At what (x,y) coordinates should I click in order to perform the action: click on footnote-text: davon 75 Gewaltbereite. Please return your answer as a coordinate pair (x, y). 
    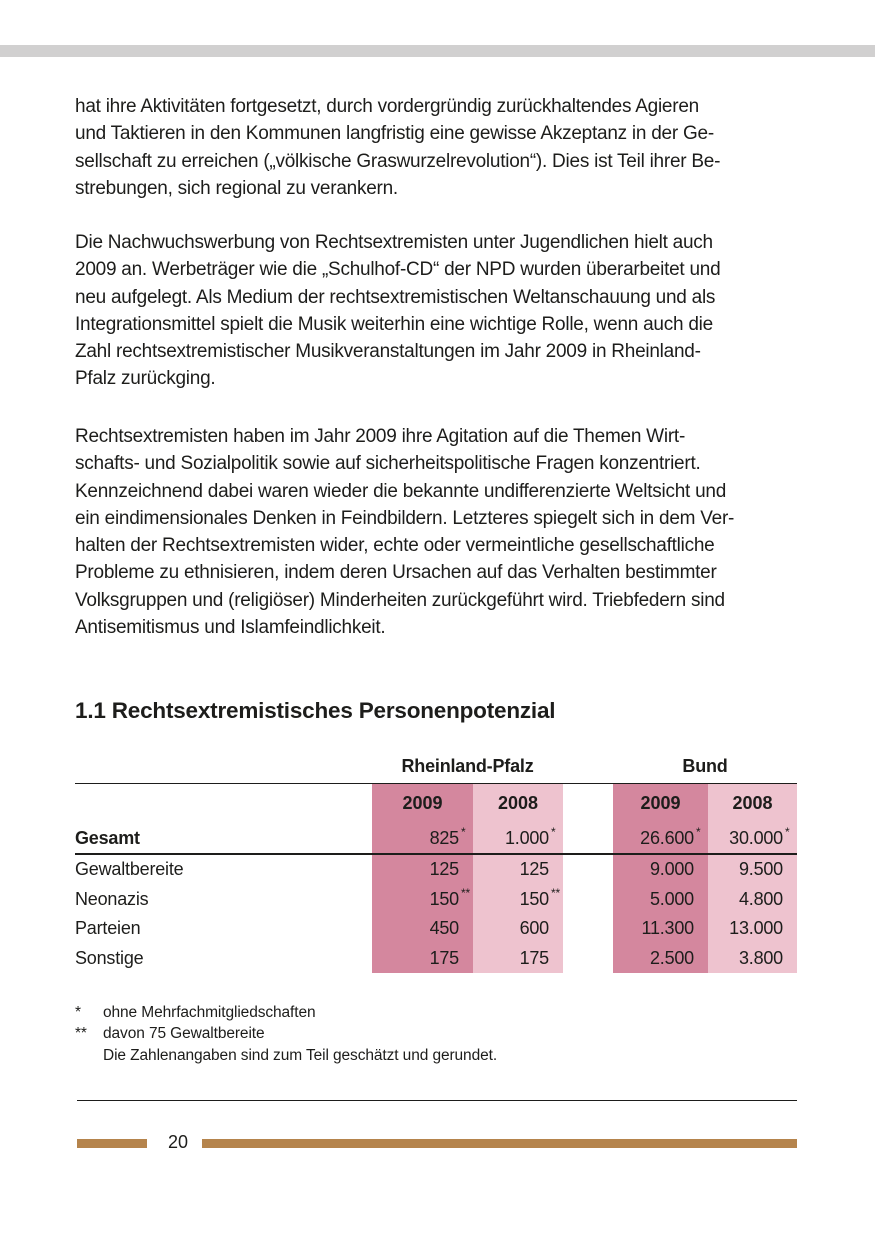
    Looking at the image, I should click on (184, 1034).